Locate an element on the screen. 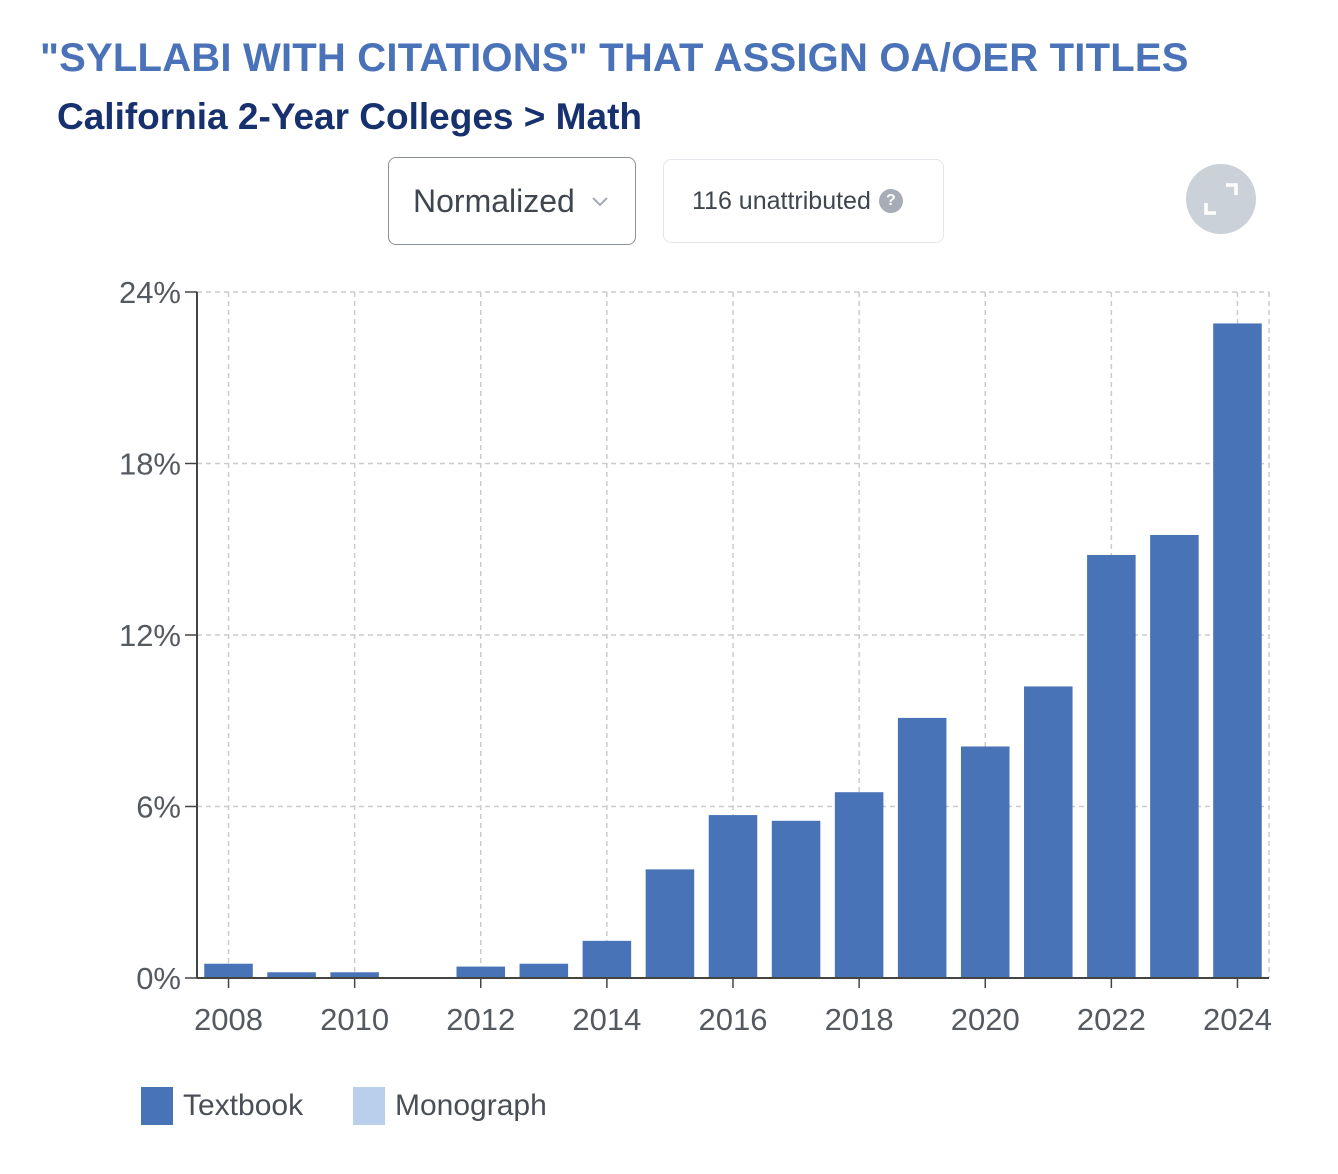 Image resolution: width=1338 pixels, height=1174 pixels. unattributed-button: 116 unattributed ? is located at coordinates (803, 201).